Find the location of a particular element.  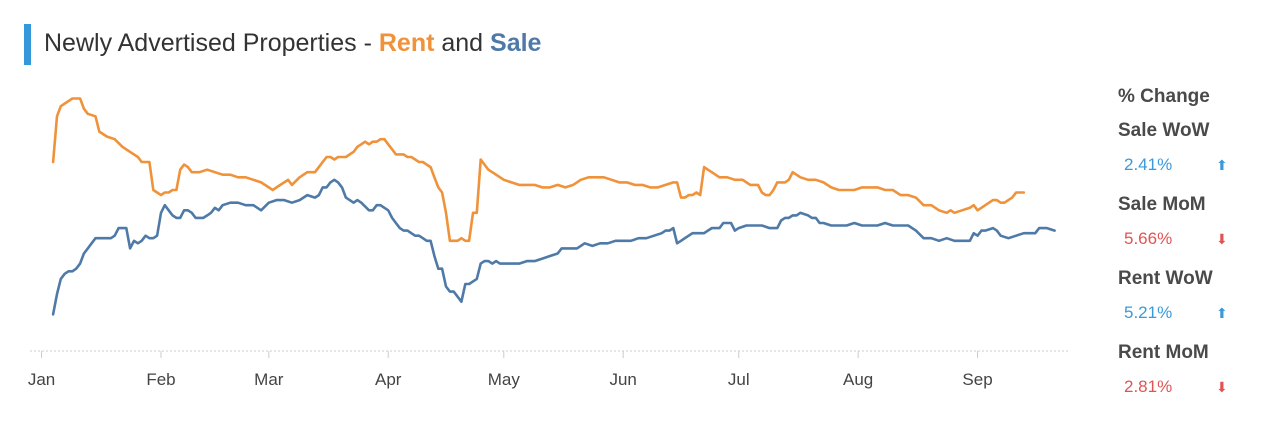

x-tick-label-may: May is located at coordinates (504, 379).